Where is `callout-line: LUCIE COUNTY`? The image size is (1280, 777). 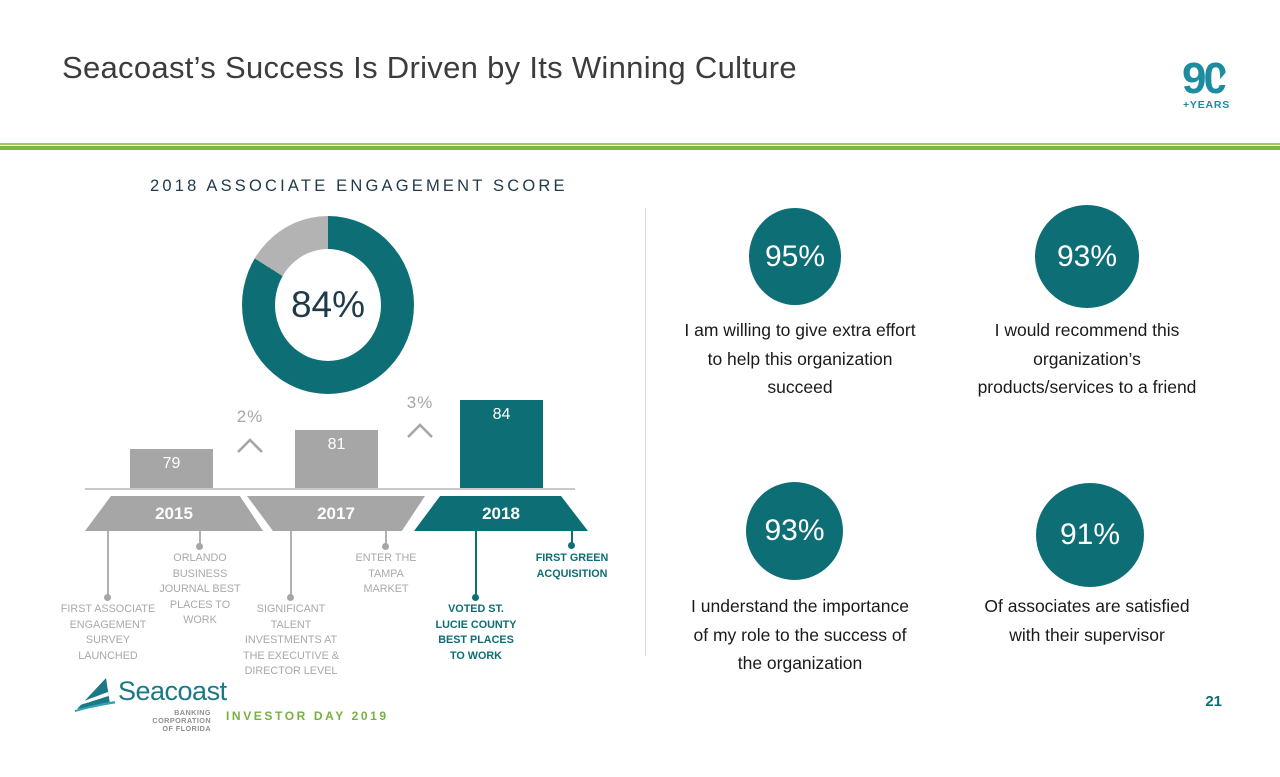
callout-line: LUCIE COUNTY is located at coordinates (476, 624).